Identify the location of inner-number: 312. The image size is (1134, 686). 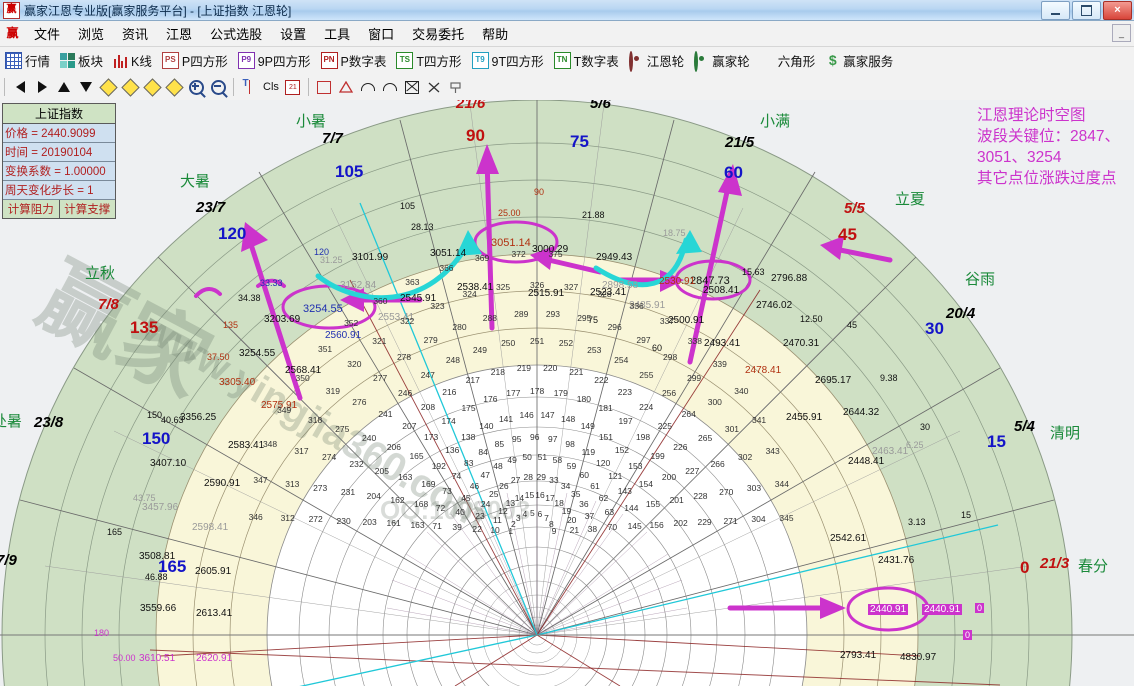
(287, 517).